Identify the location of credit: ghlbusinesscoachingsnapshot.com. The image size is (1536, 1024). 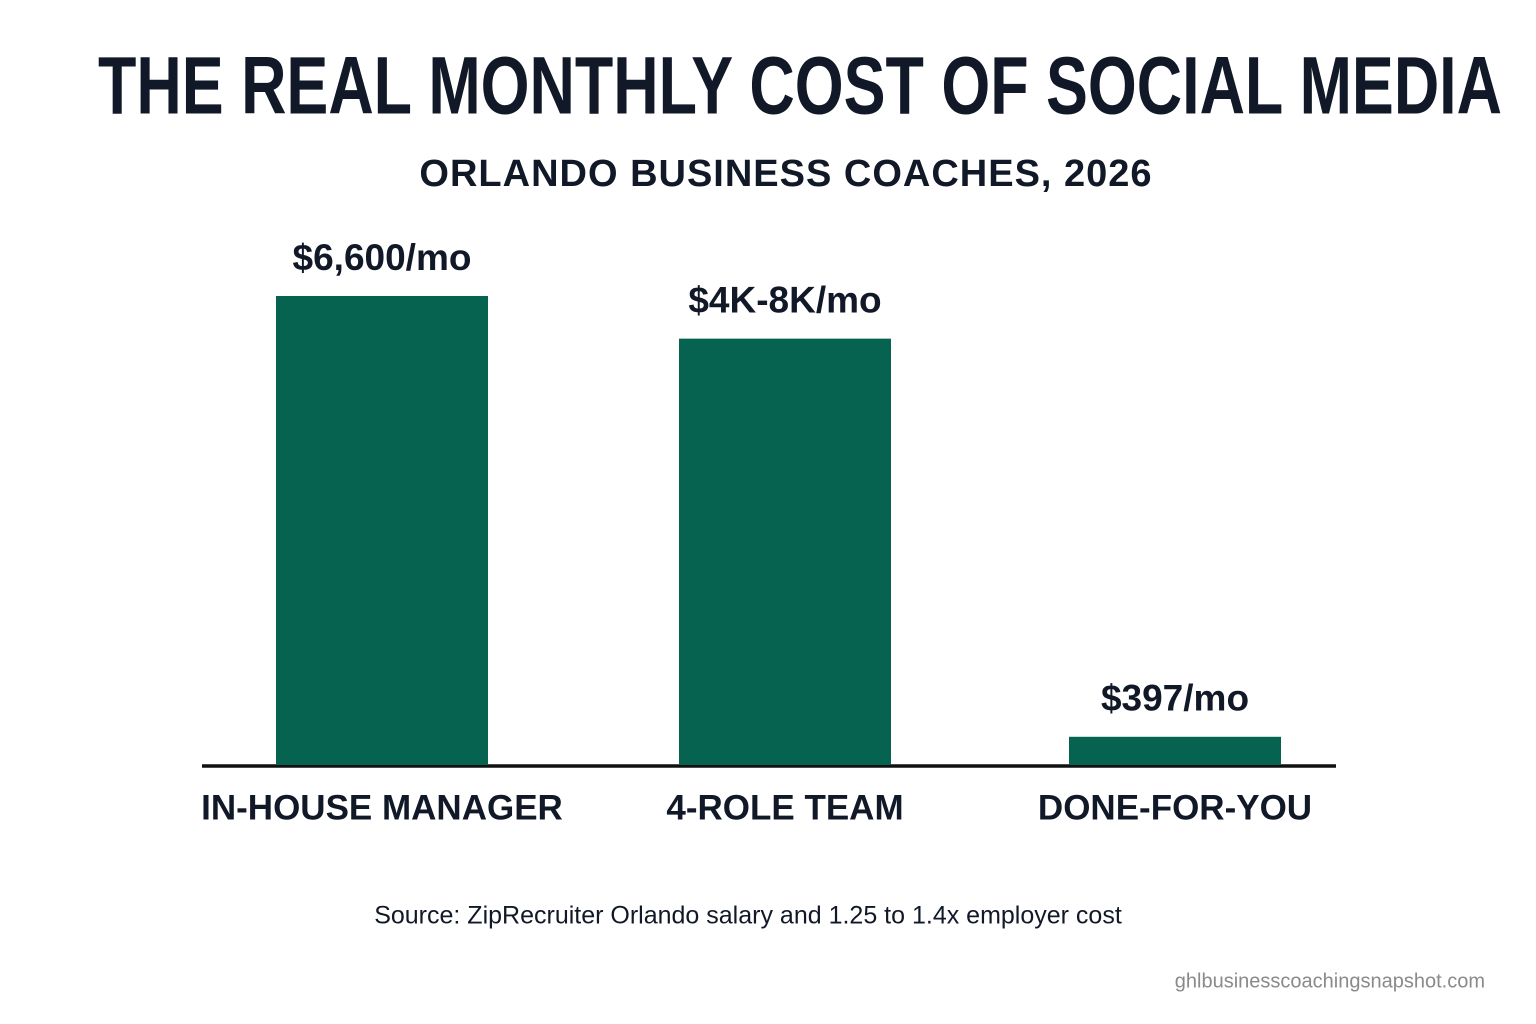
(1330, 981).